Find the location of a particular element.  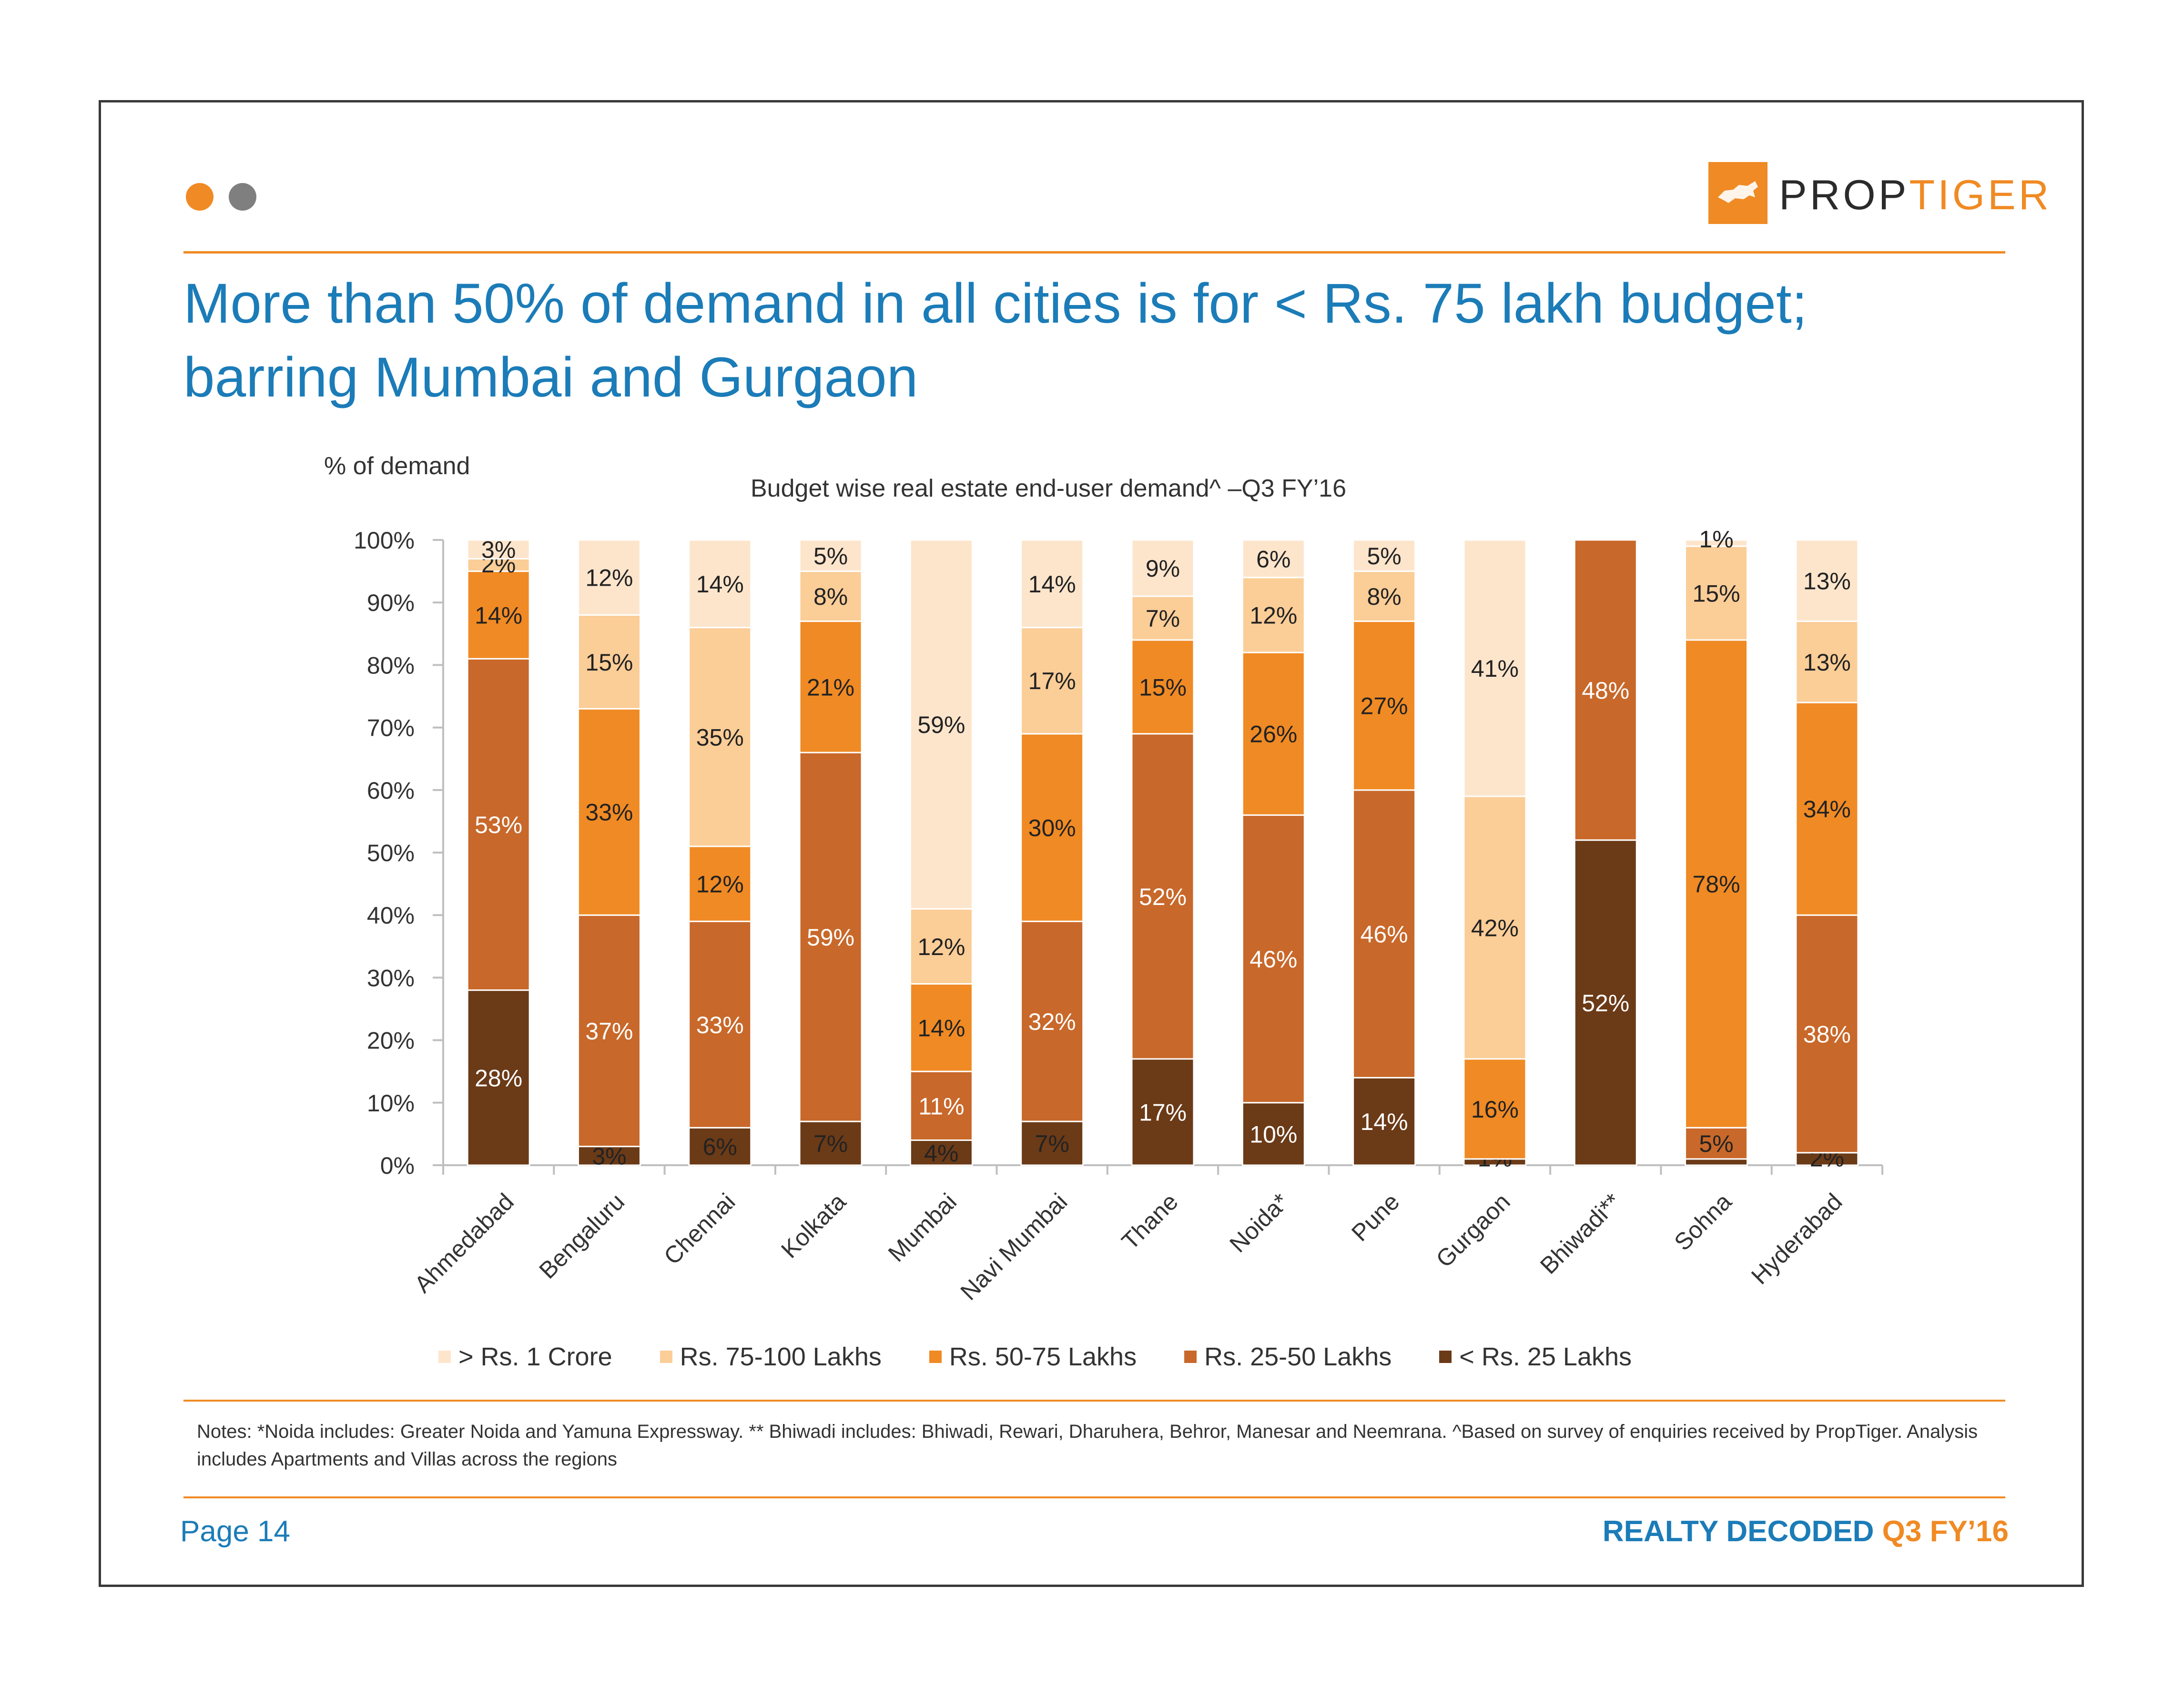

data-label: 27% is located at coordinates (1385, 707).